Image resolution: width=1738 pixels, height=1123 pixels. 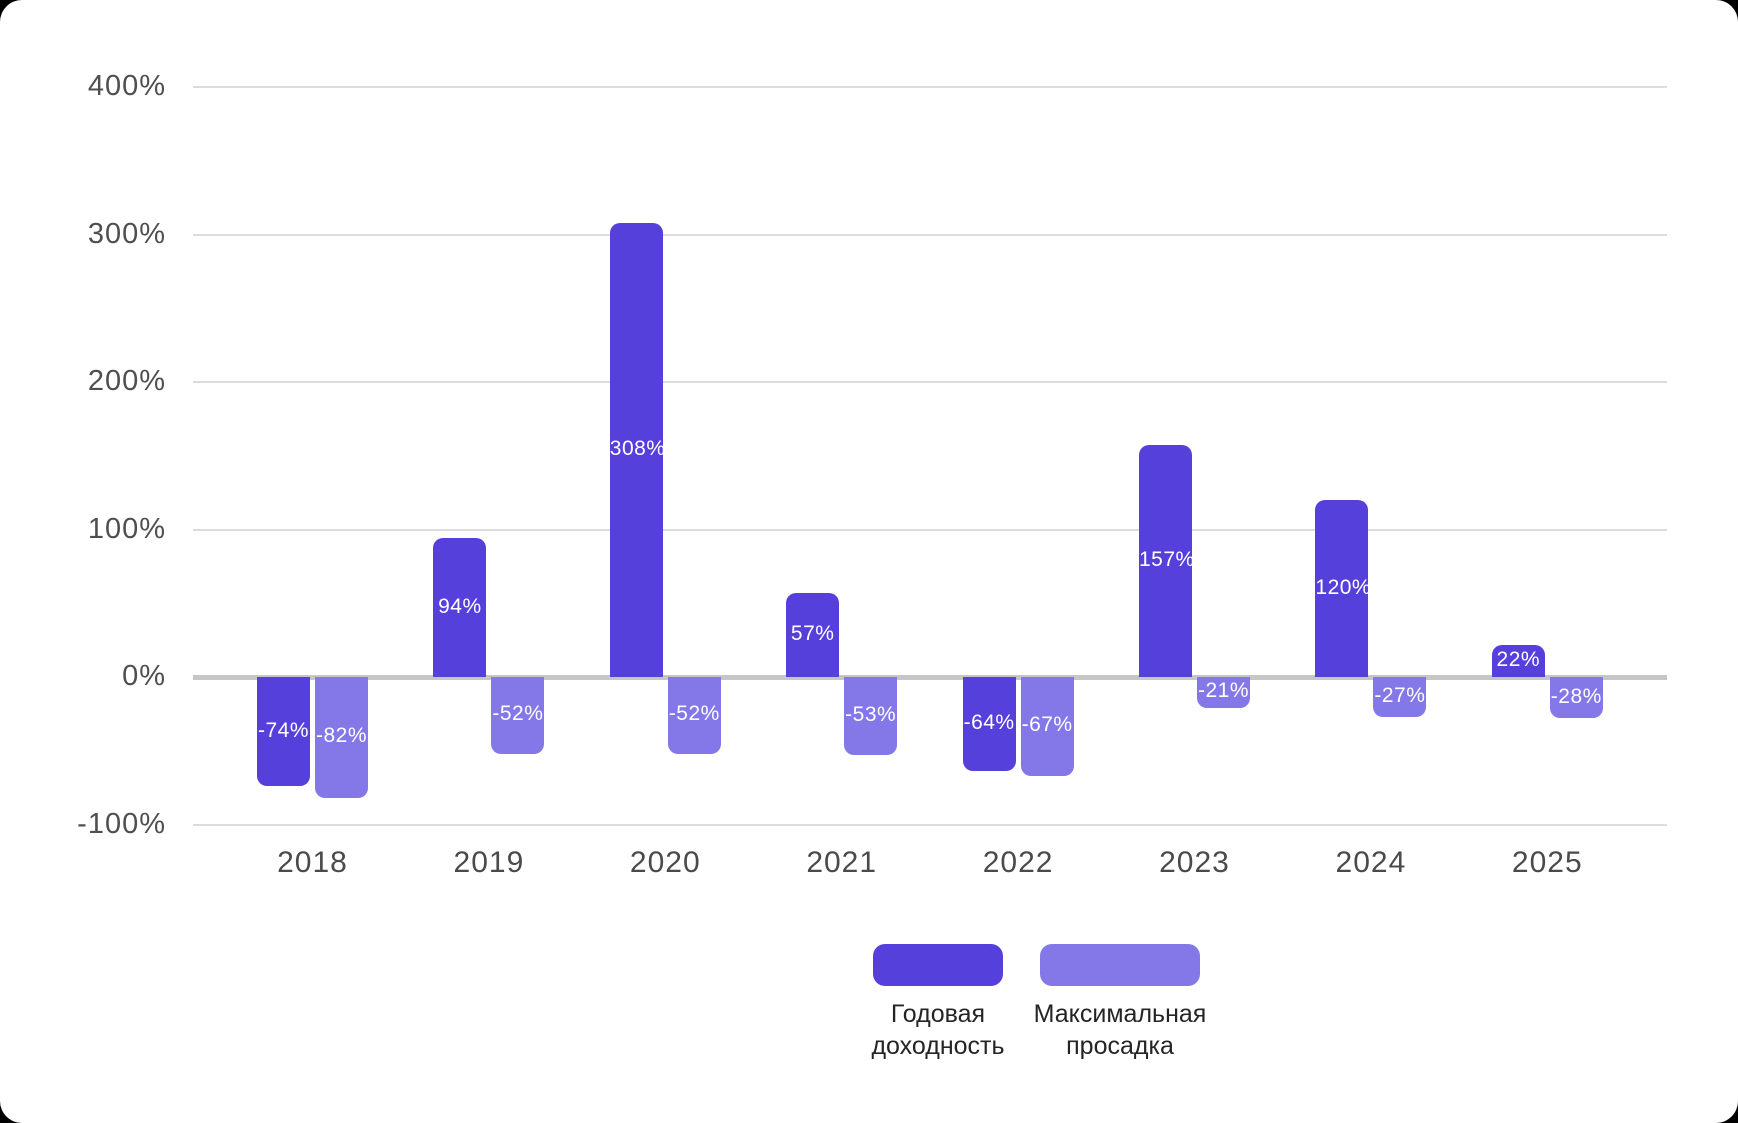 I want to click on bar-annual-return: 57%, so click(x=813, y=634).